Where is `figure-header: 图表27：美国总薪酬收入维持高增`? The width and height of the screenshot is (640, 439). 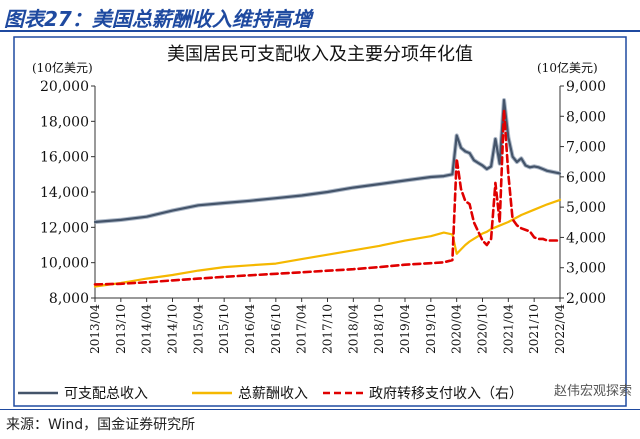 figure-header: 图表27：美国总薪酬收入维持高增 is located at coordinates (320, 16).